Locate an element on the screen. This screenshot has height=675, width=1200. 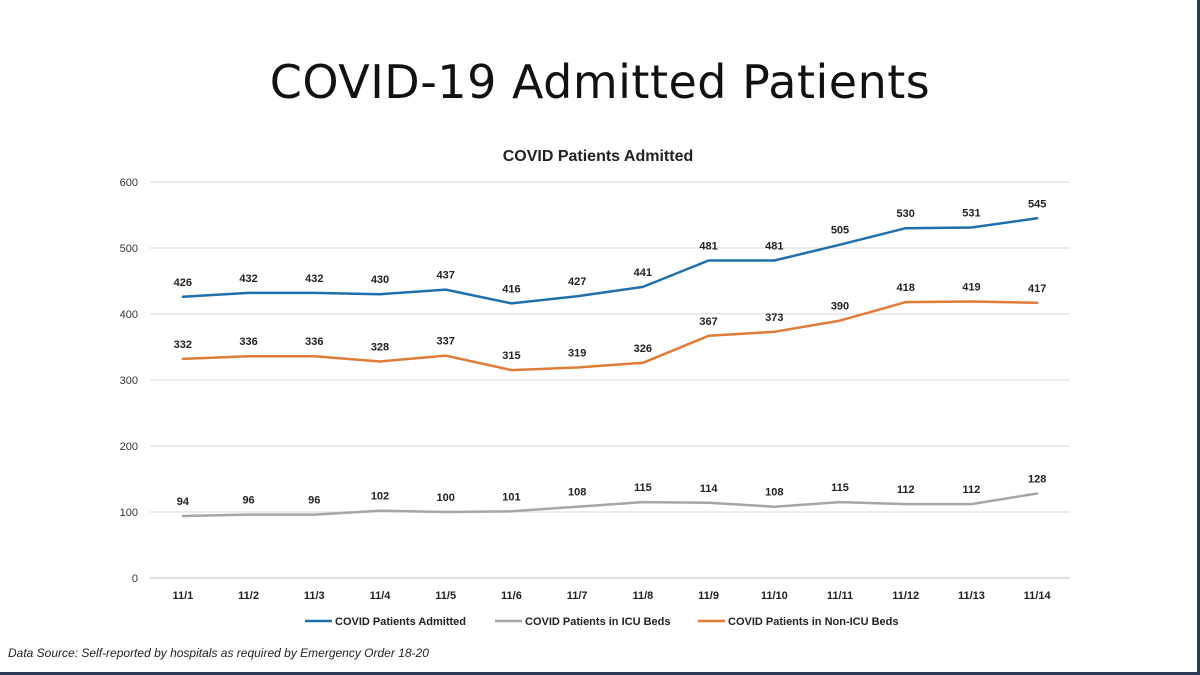
y-tick-label: 300 is located at coordinates (129, 381).